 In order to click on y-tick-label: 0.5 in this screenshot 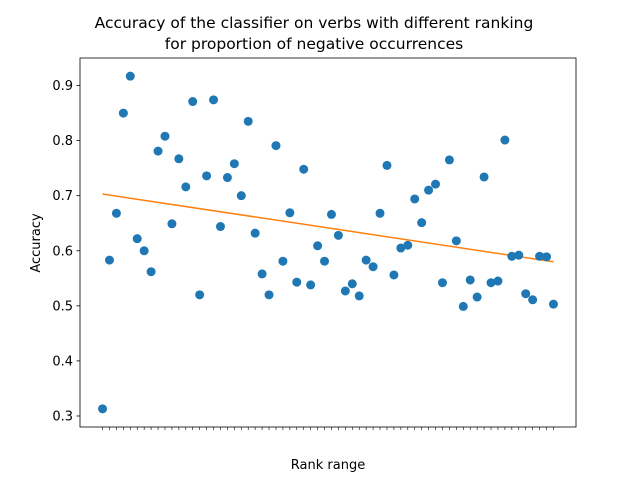, I will do `click(62, 306)`.